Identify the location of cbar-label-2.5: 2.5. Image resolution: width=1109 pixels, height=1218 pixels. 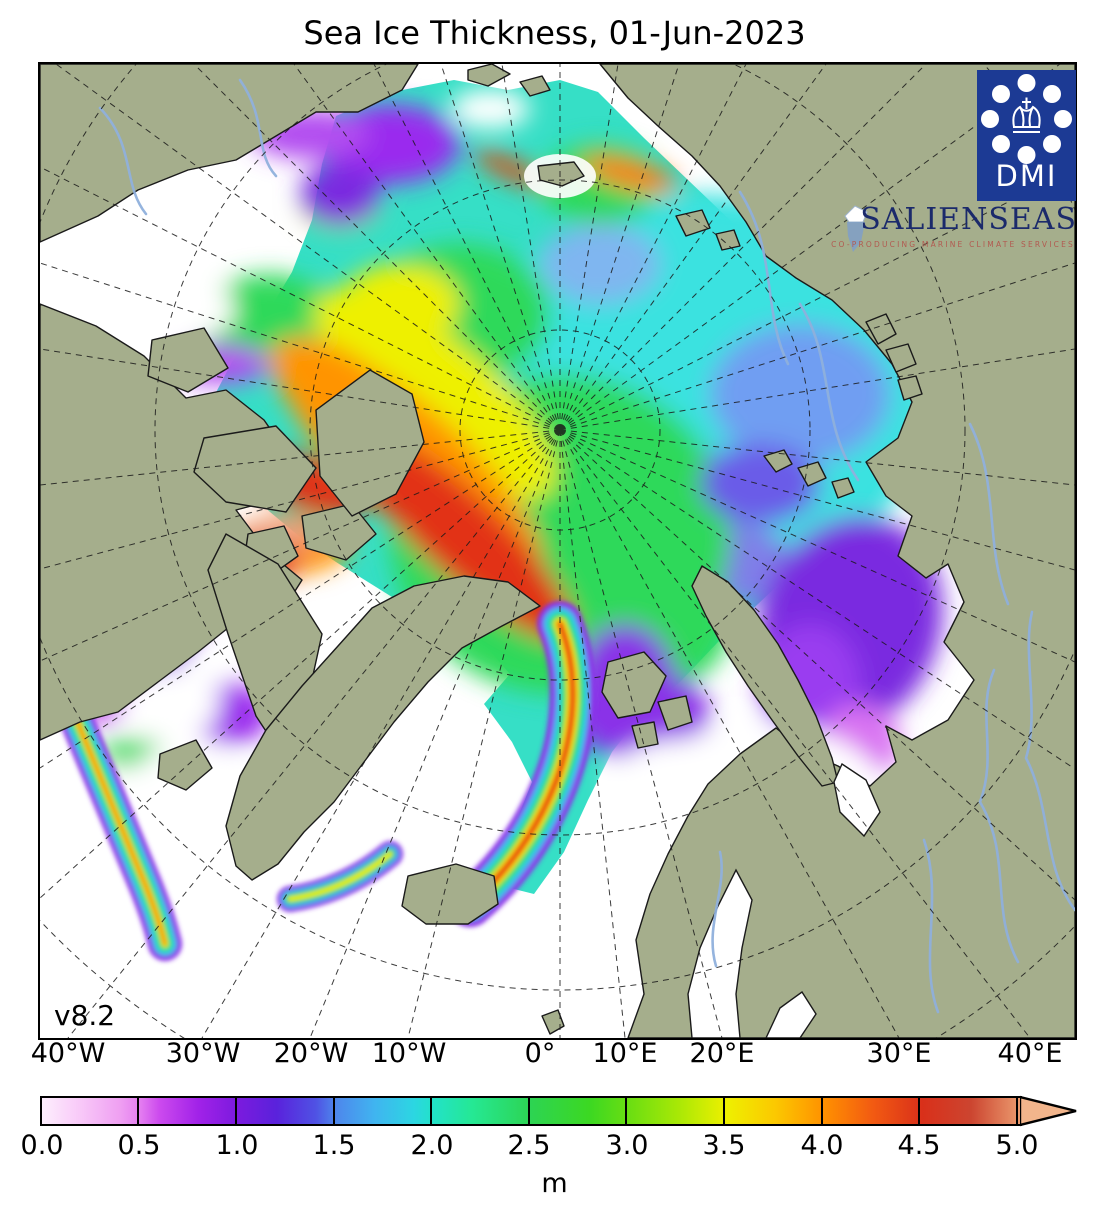
(529, 1145).